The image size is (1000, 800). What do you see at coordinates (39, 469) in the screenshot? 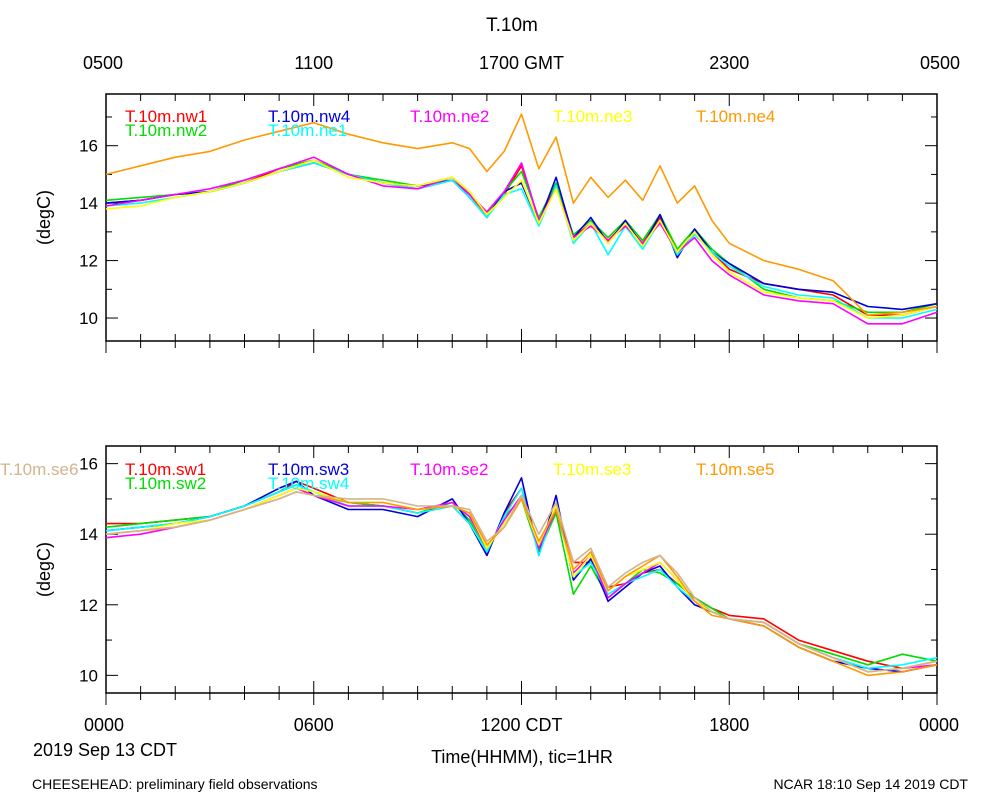
I see `legend-entry: T.10m.se6` at bounding box center [39, 469].